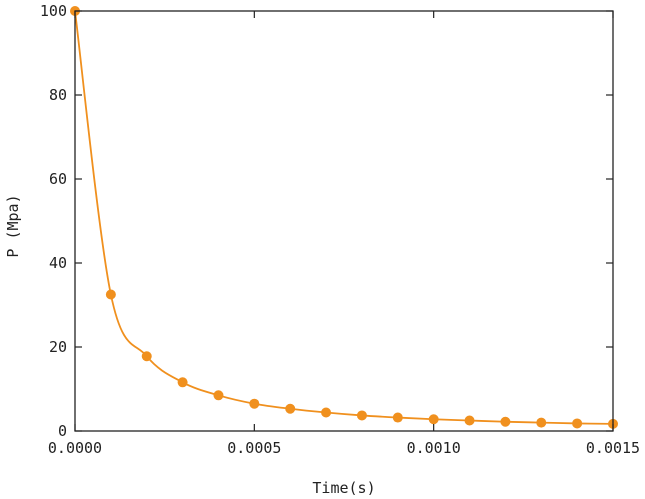  Describe the element at coordinates (58, 179) in the screenshot. I see `y-tick-label: 60` at that location.